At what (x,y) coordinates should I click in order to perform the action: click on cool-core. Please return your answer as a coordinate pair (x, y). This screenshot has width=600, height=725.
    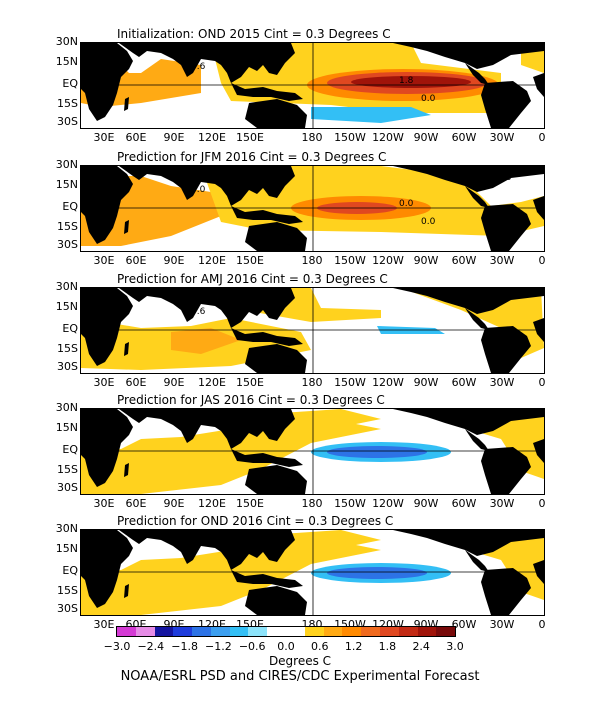
    Looking at the image, I should click on (377, 573).